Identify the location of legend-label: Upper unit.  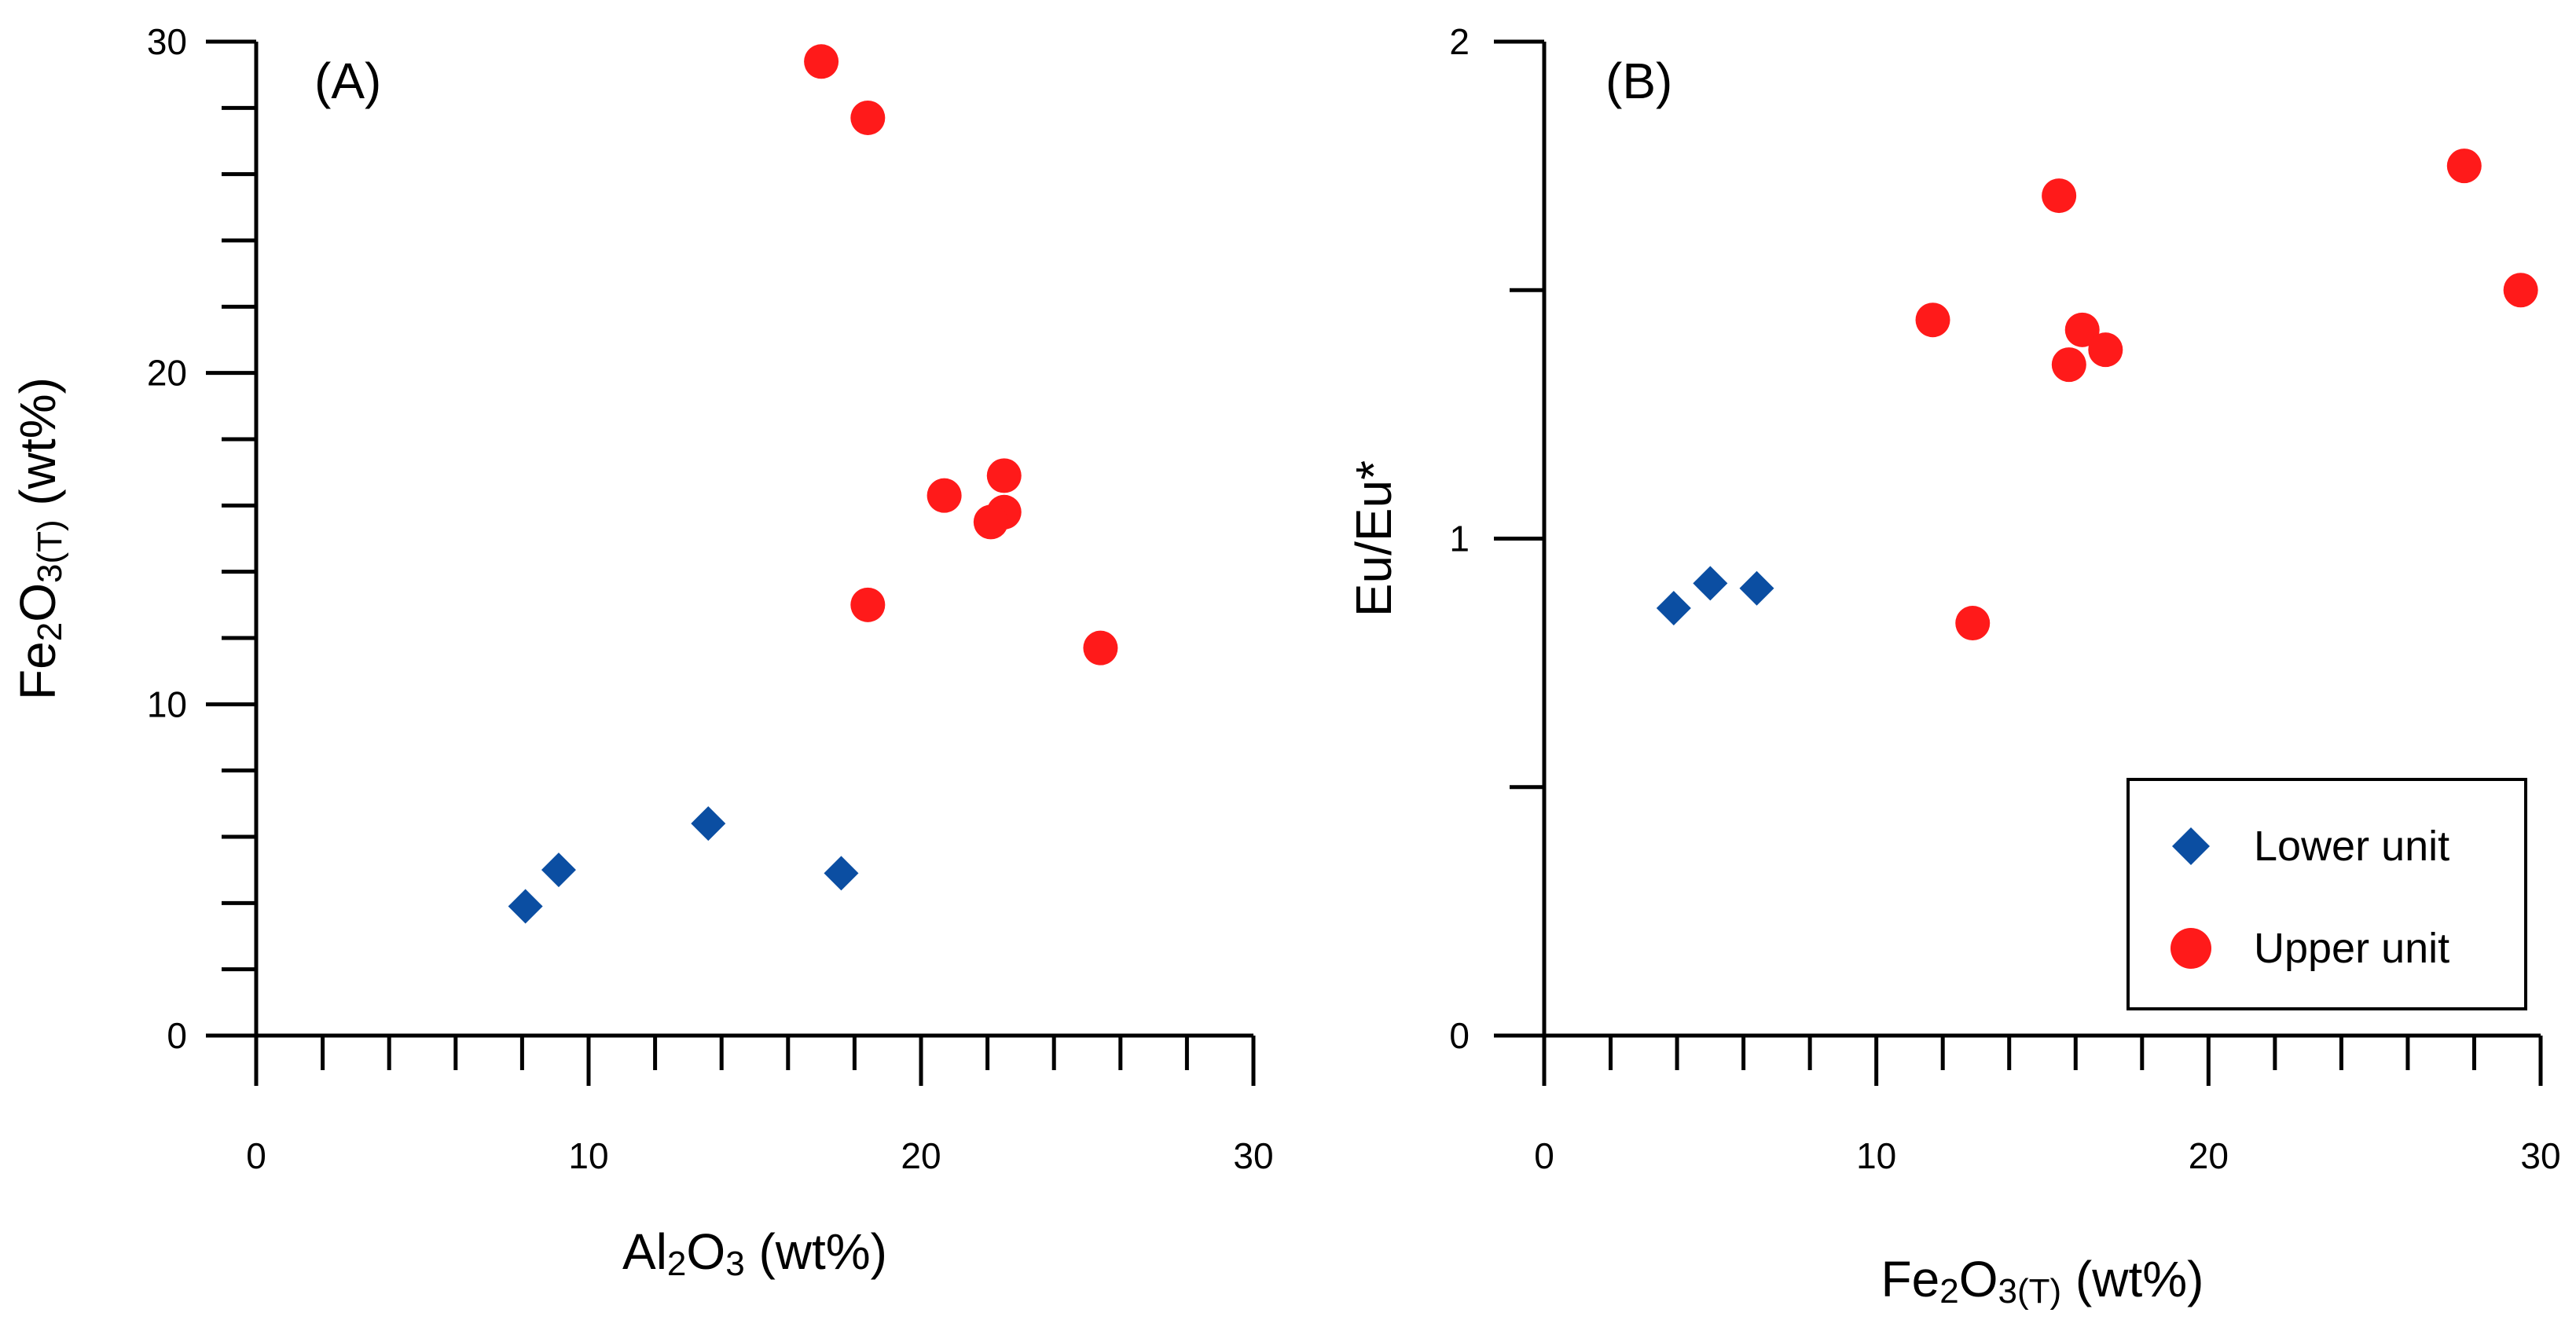
(2351, 948).